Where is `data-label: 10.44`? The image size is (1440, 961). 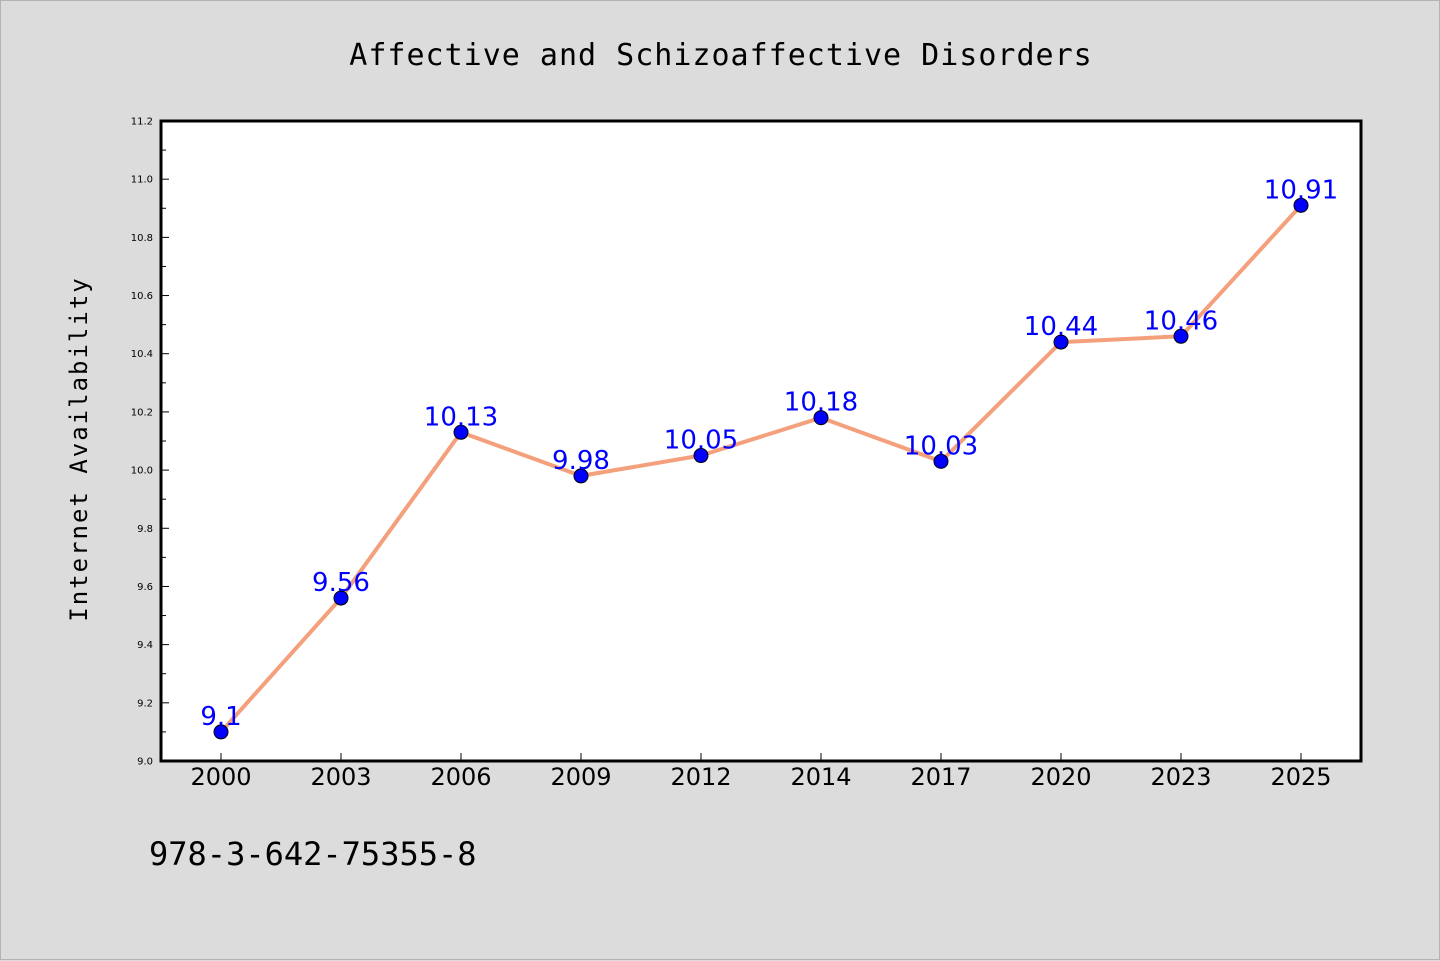 data-label: 10.44 is located at coordinates (1061, 327).